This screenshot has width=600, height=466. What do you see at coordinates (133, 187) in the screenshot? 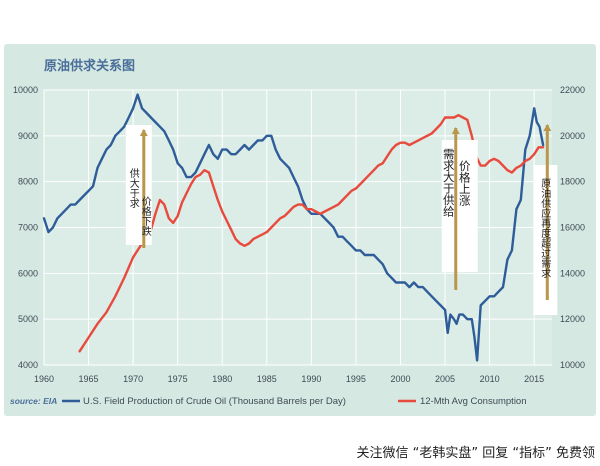
I see `annotation-text-1a: 供大于求` at bounding box center [133, 187].